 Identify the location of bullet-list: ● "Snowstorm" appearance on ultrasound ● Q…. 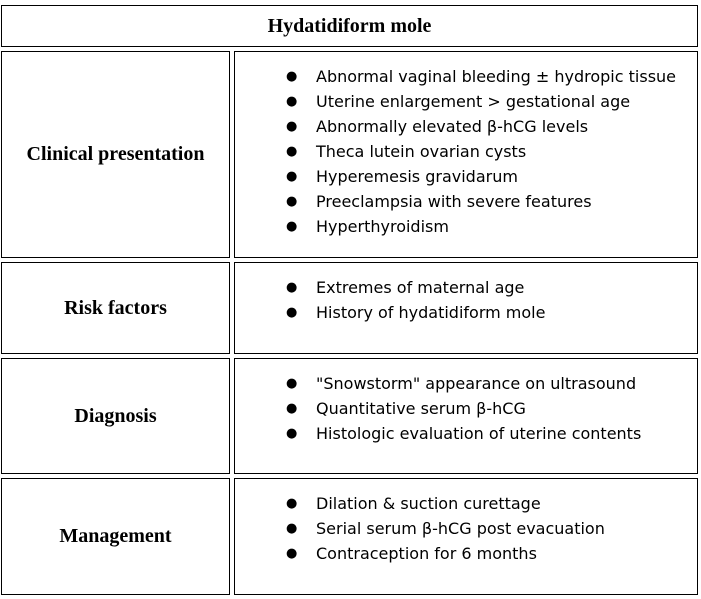
(466, 408).